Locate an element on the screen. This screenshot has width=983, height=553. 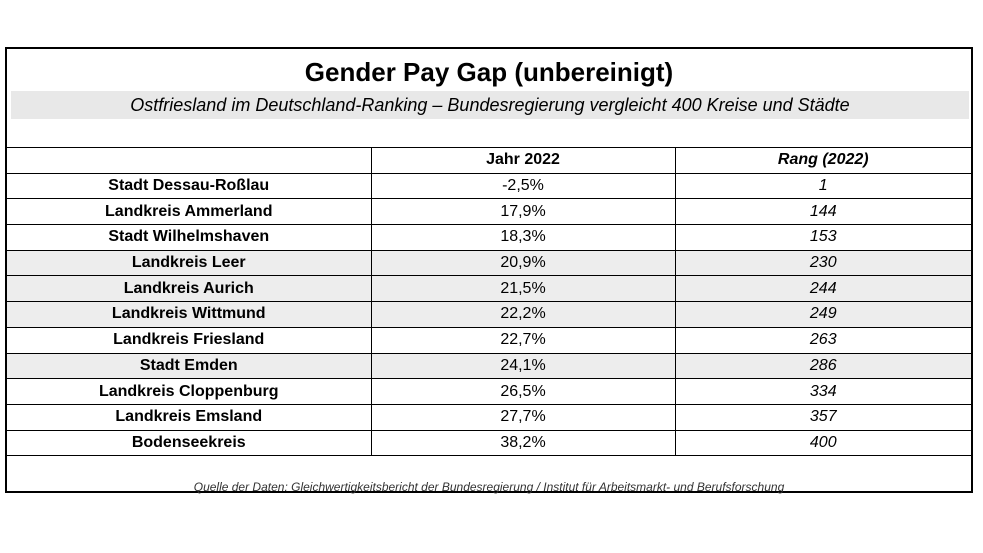
region-name-cell: Stadt Dessau-Roßlau is located at coordinates (189, 186).